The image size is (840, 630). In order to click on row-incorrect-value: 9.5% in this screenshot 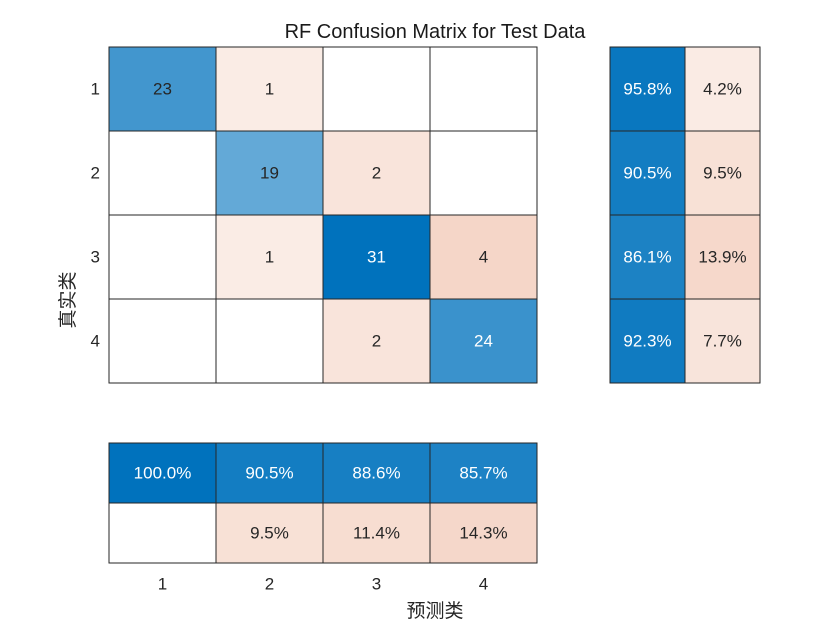, I will do `click(722, 173)`.